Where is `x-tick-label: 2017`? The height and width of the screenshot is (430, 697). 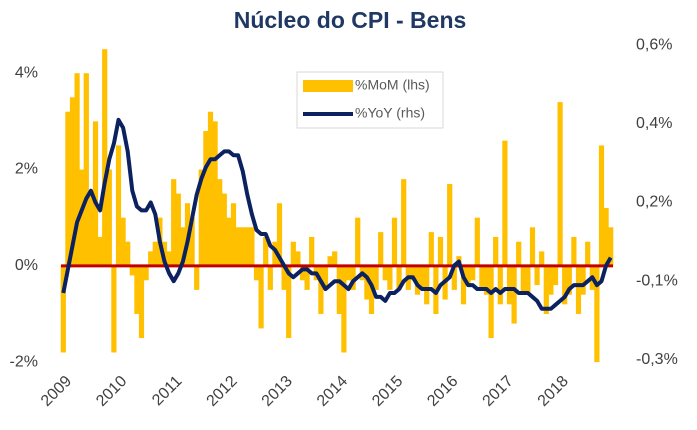 x-tick-label: 2017 is located at coordinates (498, 391).